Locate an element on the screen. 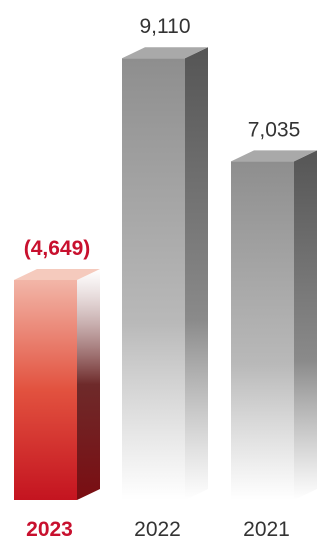  bar-front-2021 is located at coordinates (262, 330).